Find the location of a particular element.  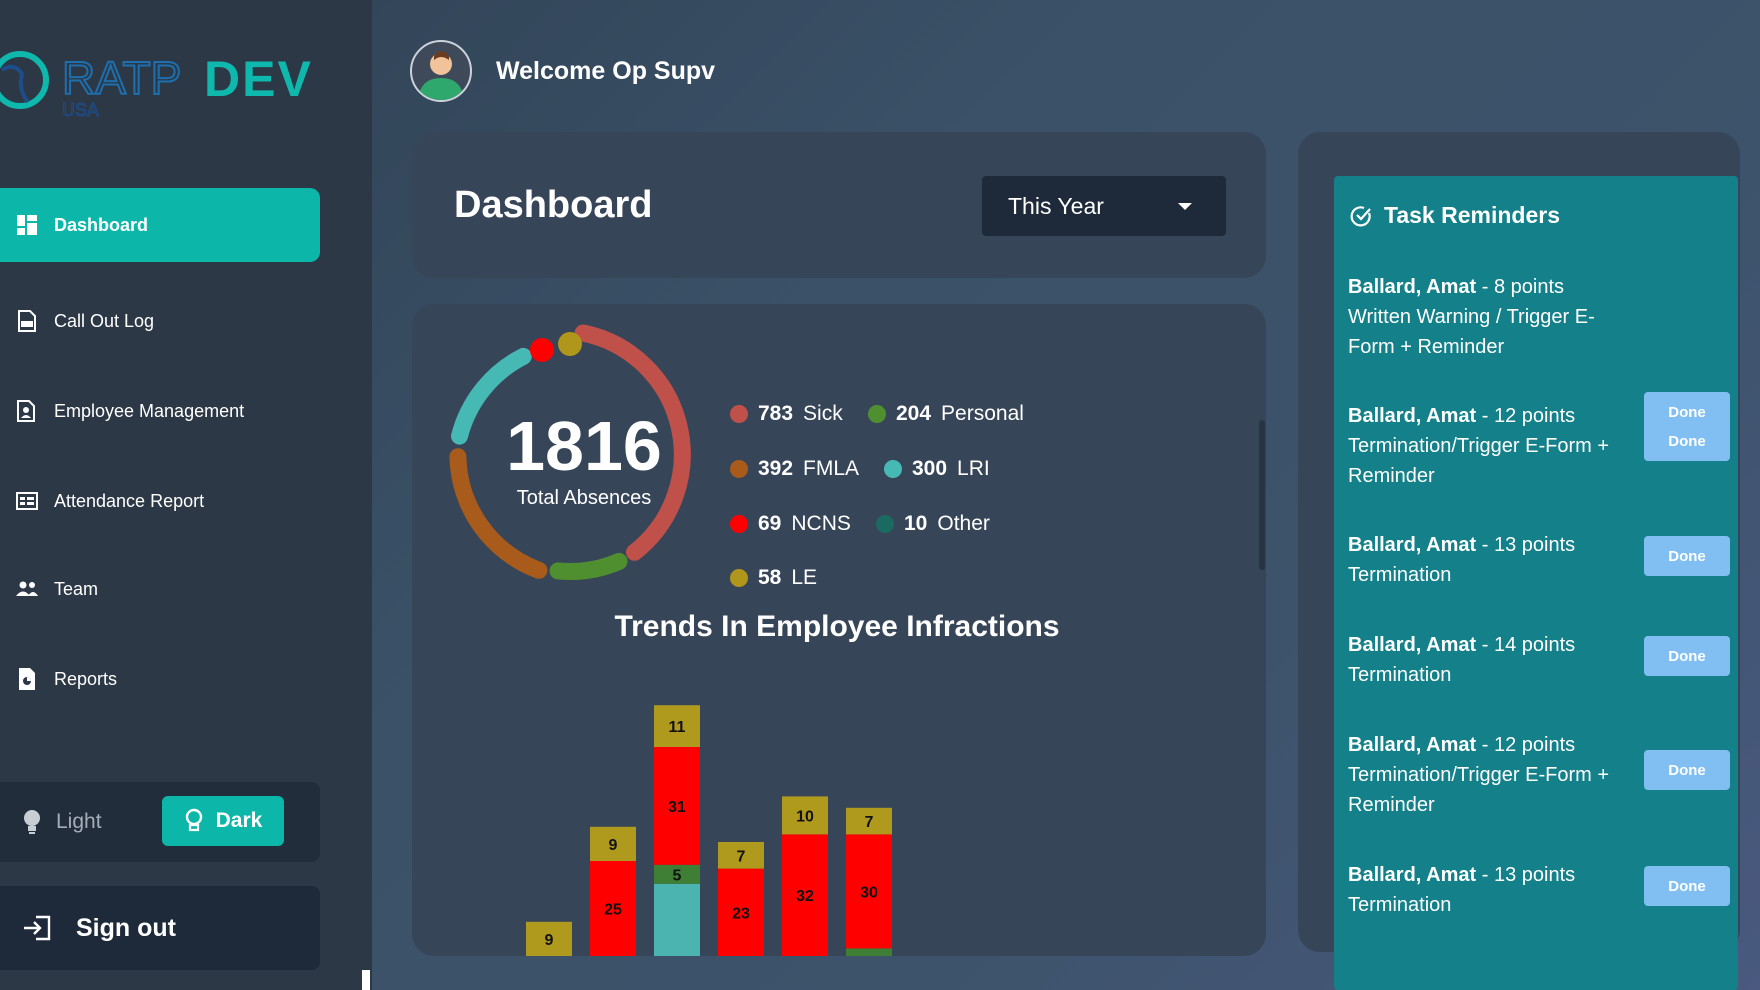

dashboard-icon is located at coordinates (27, 225).